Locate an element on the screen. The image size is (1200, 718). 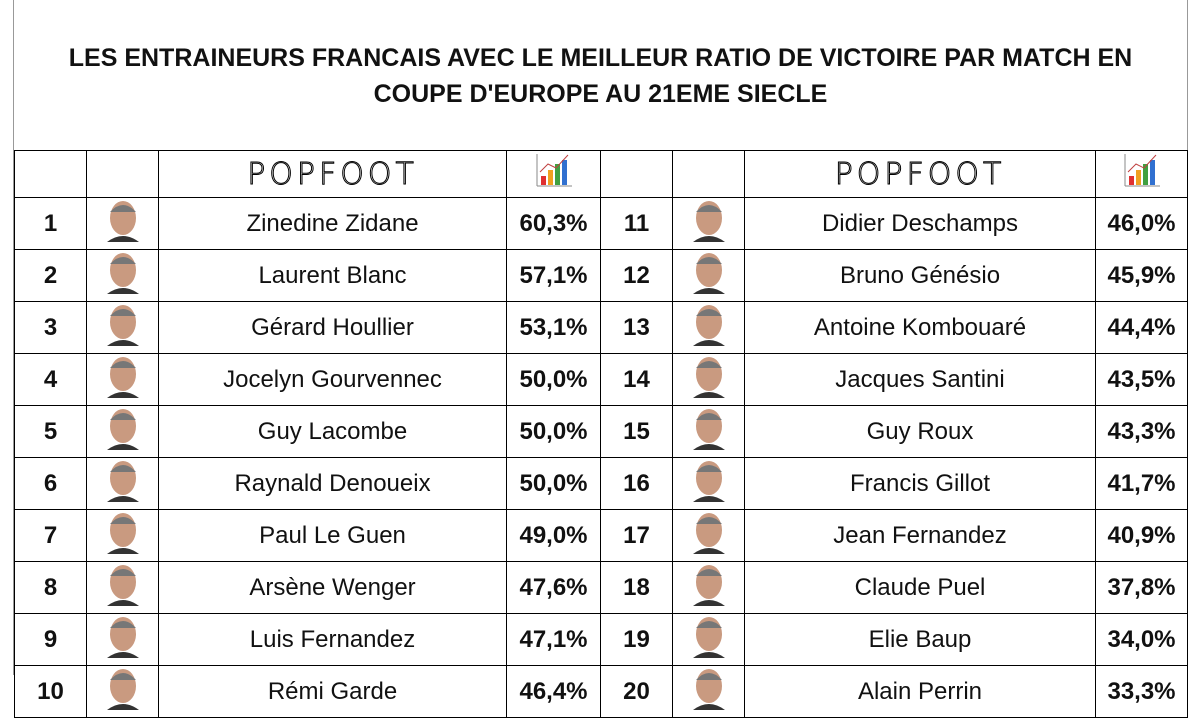
rank: 3 is located at coordinates (50, 327).